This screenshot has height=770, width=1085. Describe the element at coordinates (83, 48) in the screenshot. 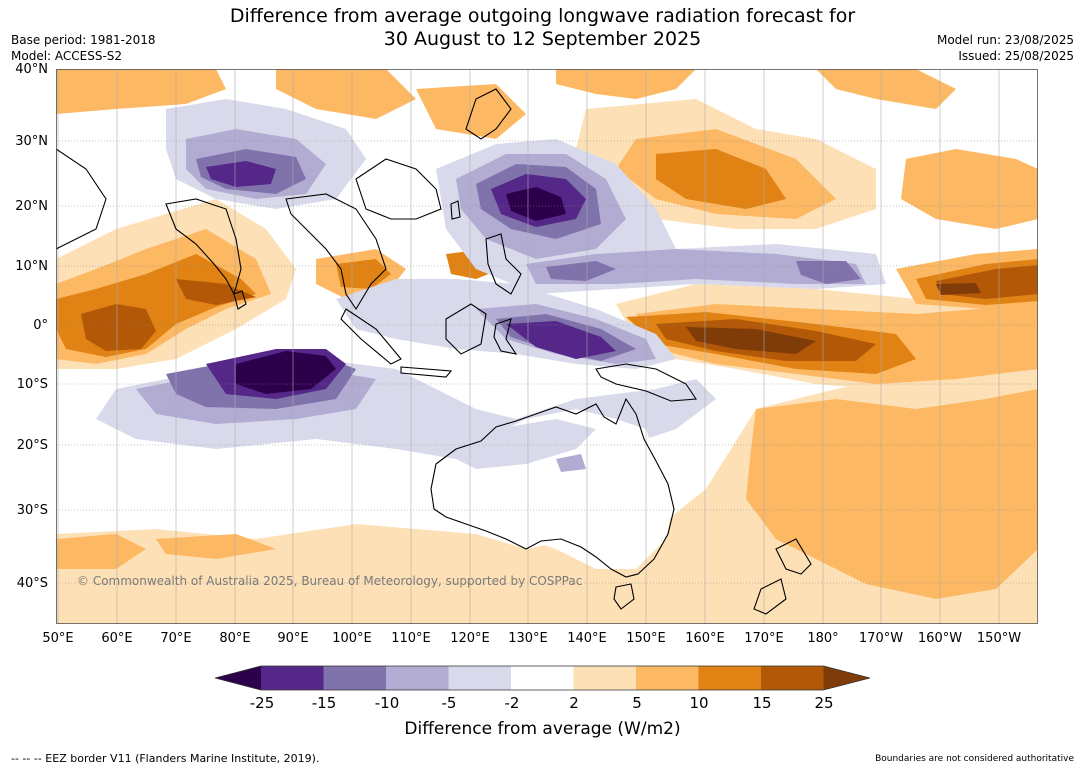

I see `metadata-left: Base period: 1981-2018 Model: ACCESS-S2` at that location.